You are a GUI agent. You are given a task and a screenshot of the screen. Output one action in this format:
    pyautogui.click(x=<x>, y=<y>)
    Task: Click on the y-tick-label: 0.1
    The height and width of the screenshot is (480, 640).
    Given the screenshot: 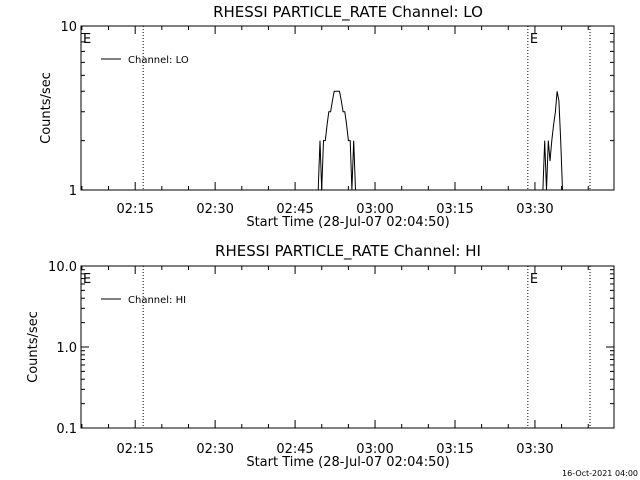 What is the action you would take?
    pyautogui.click(x=66, y=429)
    